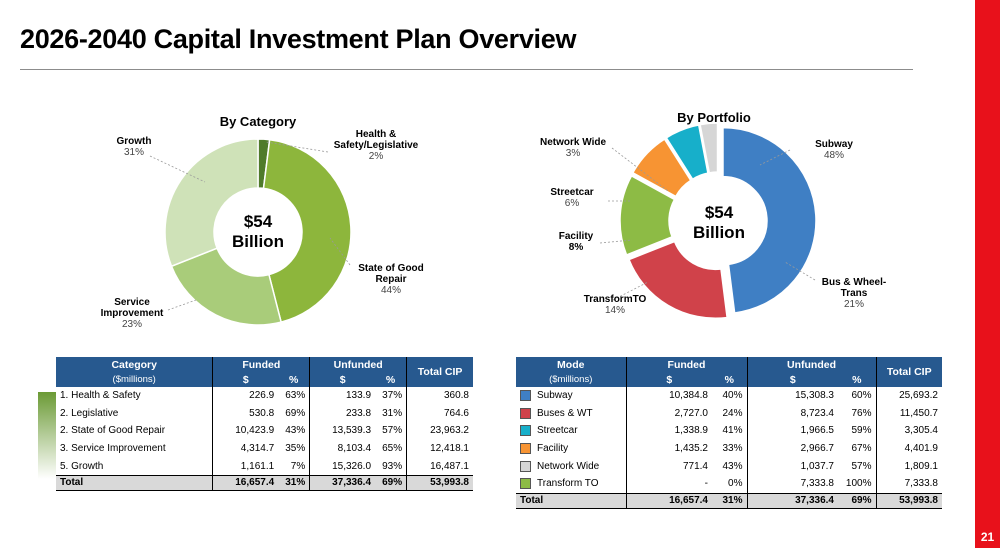  Describe the element at coordinates (82, 466) in the screenshot. I see `row-label: 5. Growth` at that location.